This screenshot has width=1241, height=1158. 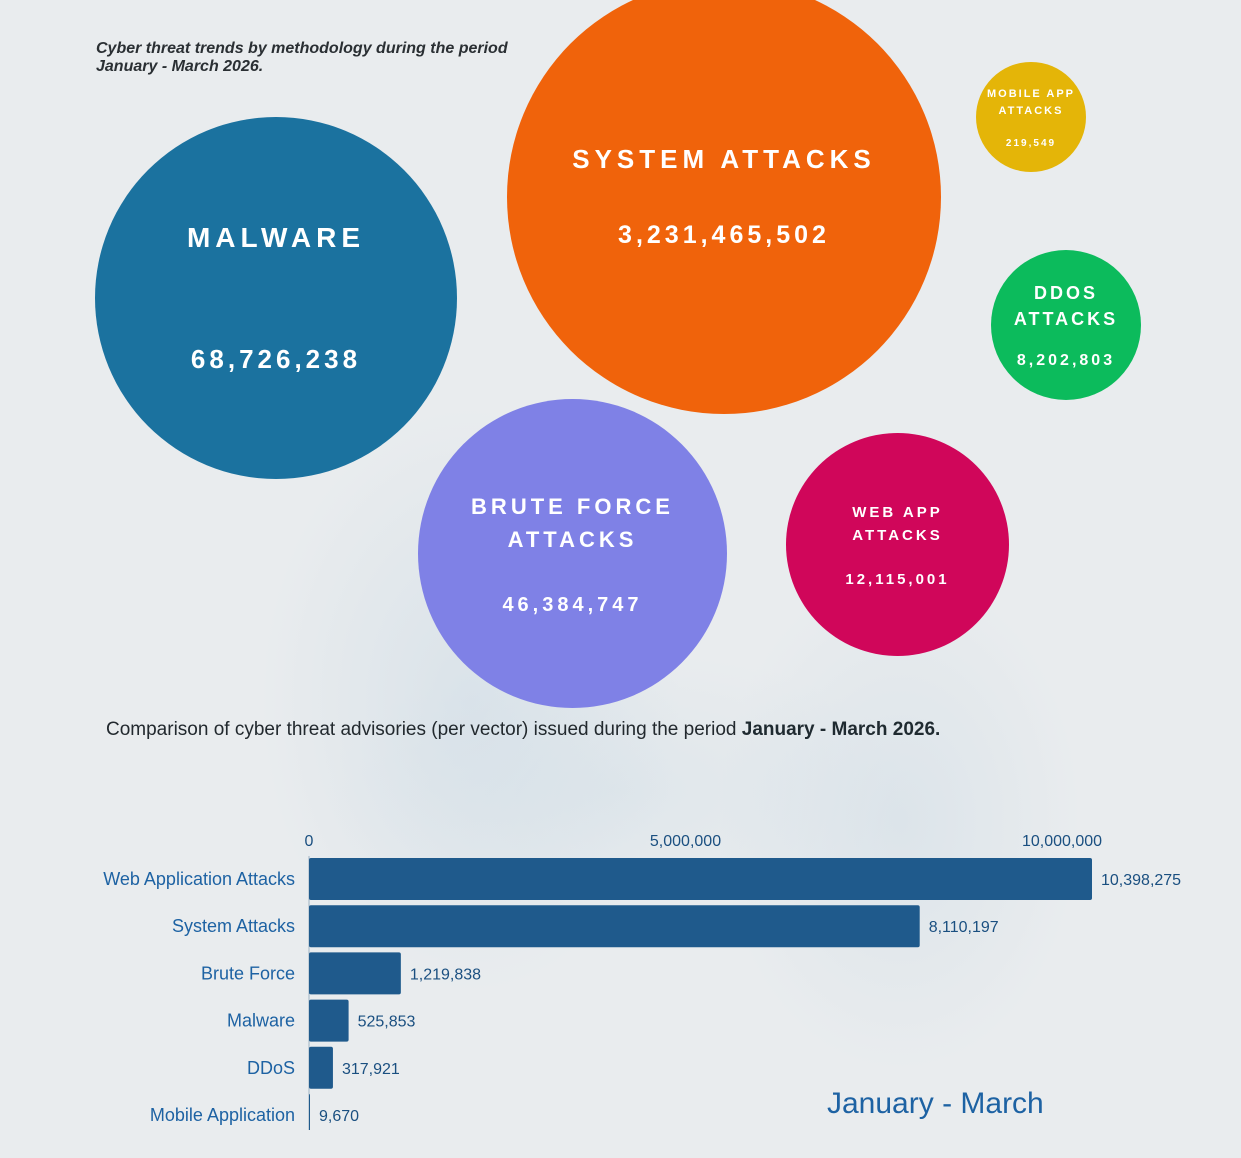 I want to click on bubble-system-attacks-label: SYSTEM ATTACKS, so click(x=724, y=159).